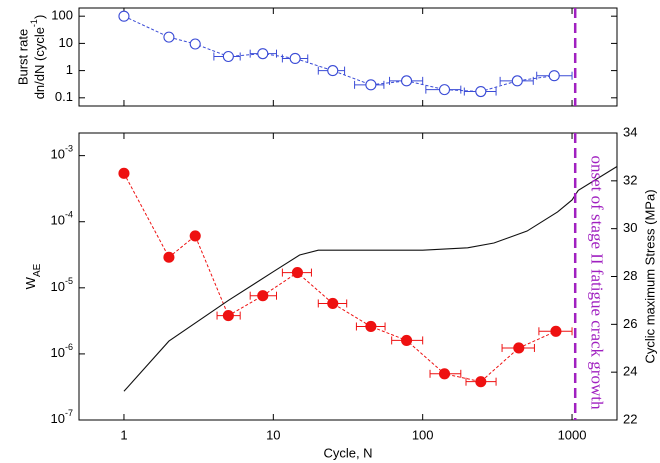 The height and width of the screenshot is (463, 660). Describe the element at coordinates (630, 179) in the screenshot. I see `y2-tick-label: 32` at that location.